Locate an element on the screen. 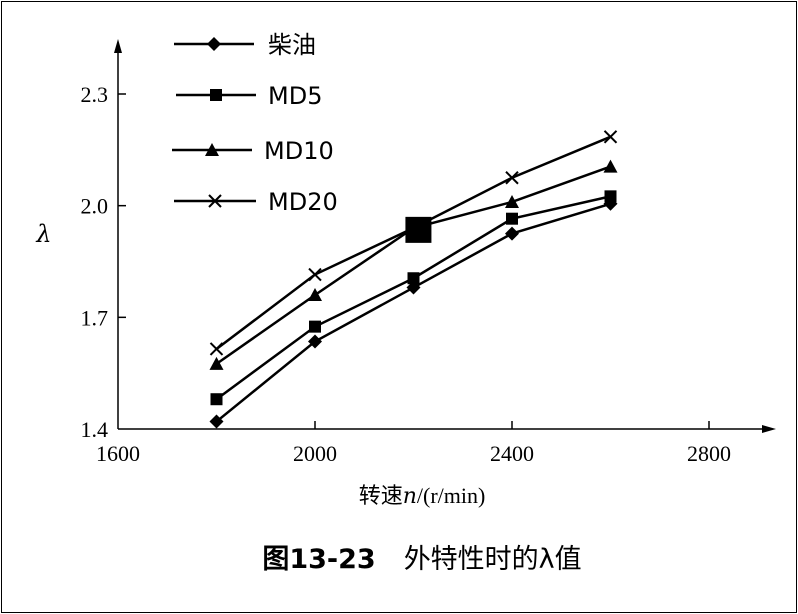 The image size is (798, 614). legend-label: MD5 is located at coordinates (295, 96).